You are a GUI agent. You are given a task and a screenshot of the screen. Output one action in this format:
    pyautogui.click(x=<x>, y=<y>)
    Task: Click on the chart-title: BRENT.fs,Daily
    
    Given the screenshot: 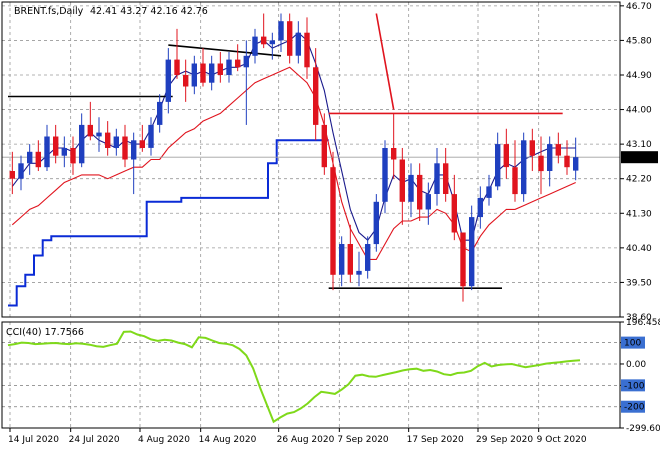 What is the action you would take?
    pyautogui.click(x=49, y=11)
    